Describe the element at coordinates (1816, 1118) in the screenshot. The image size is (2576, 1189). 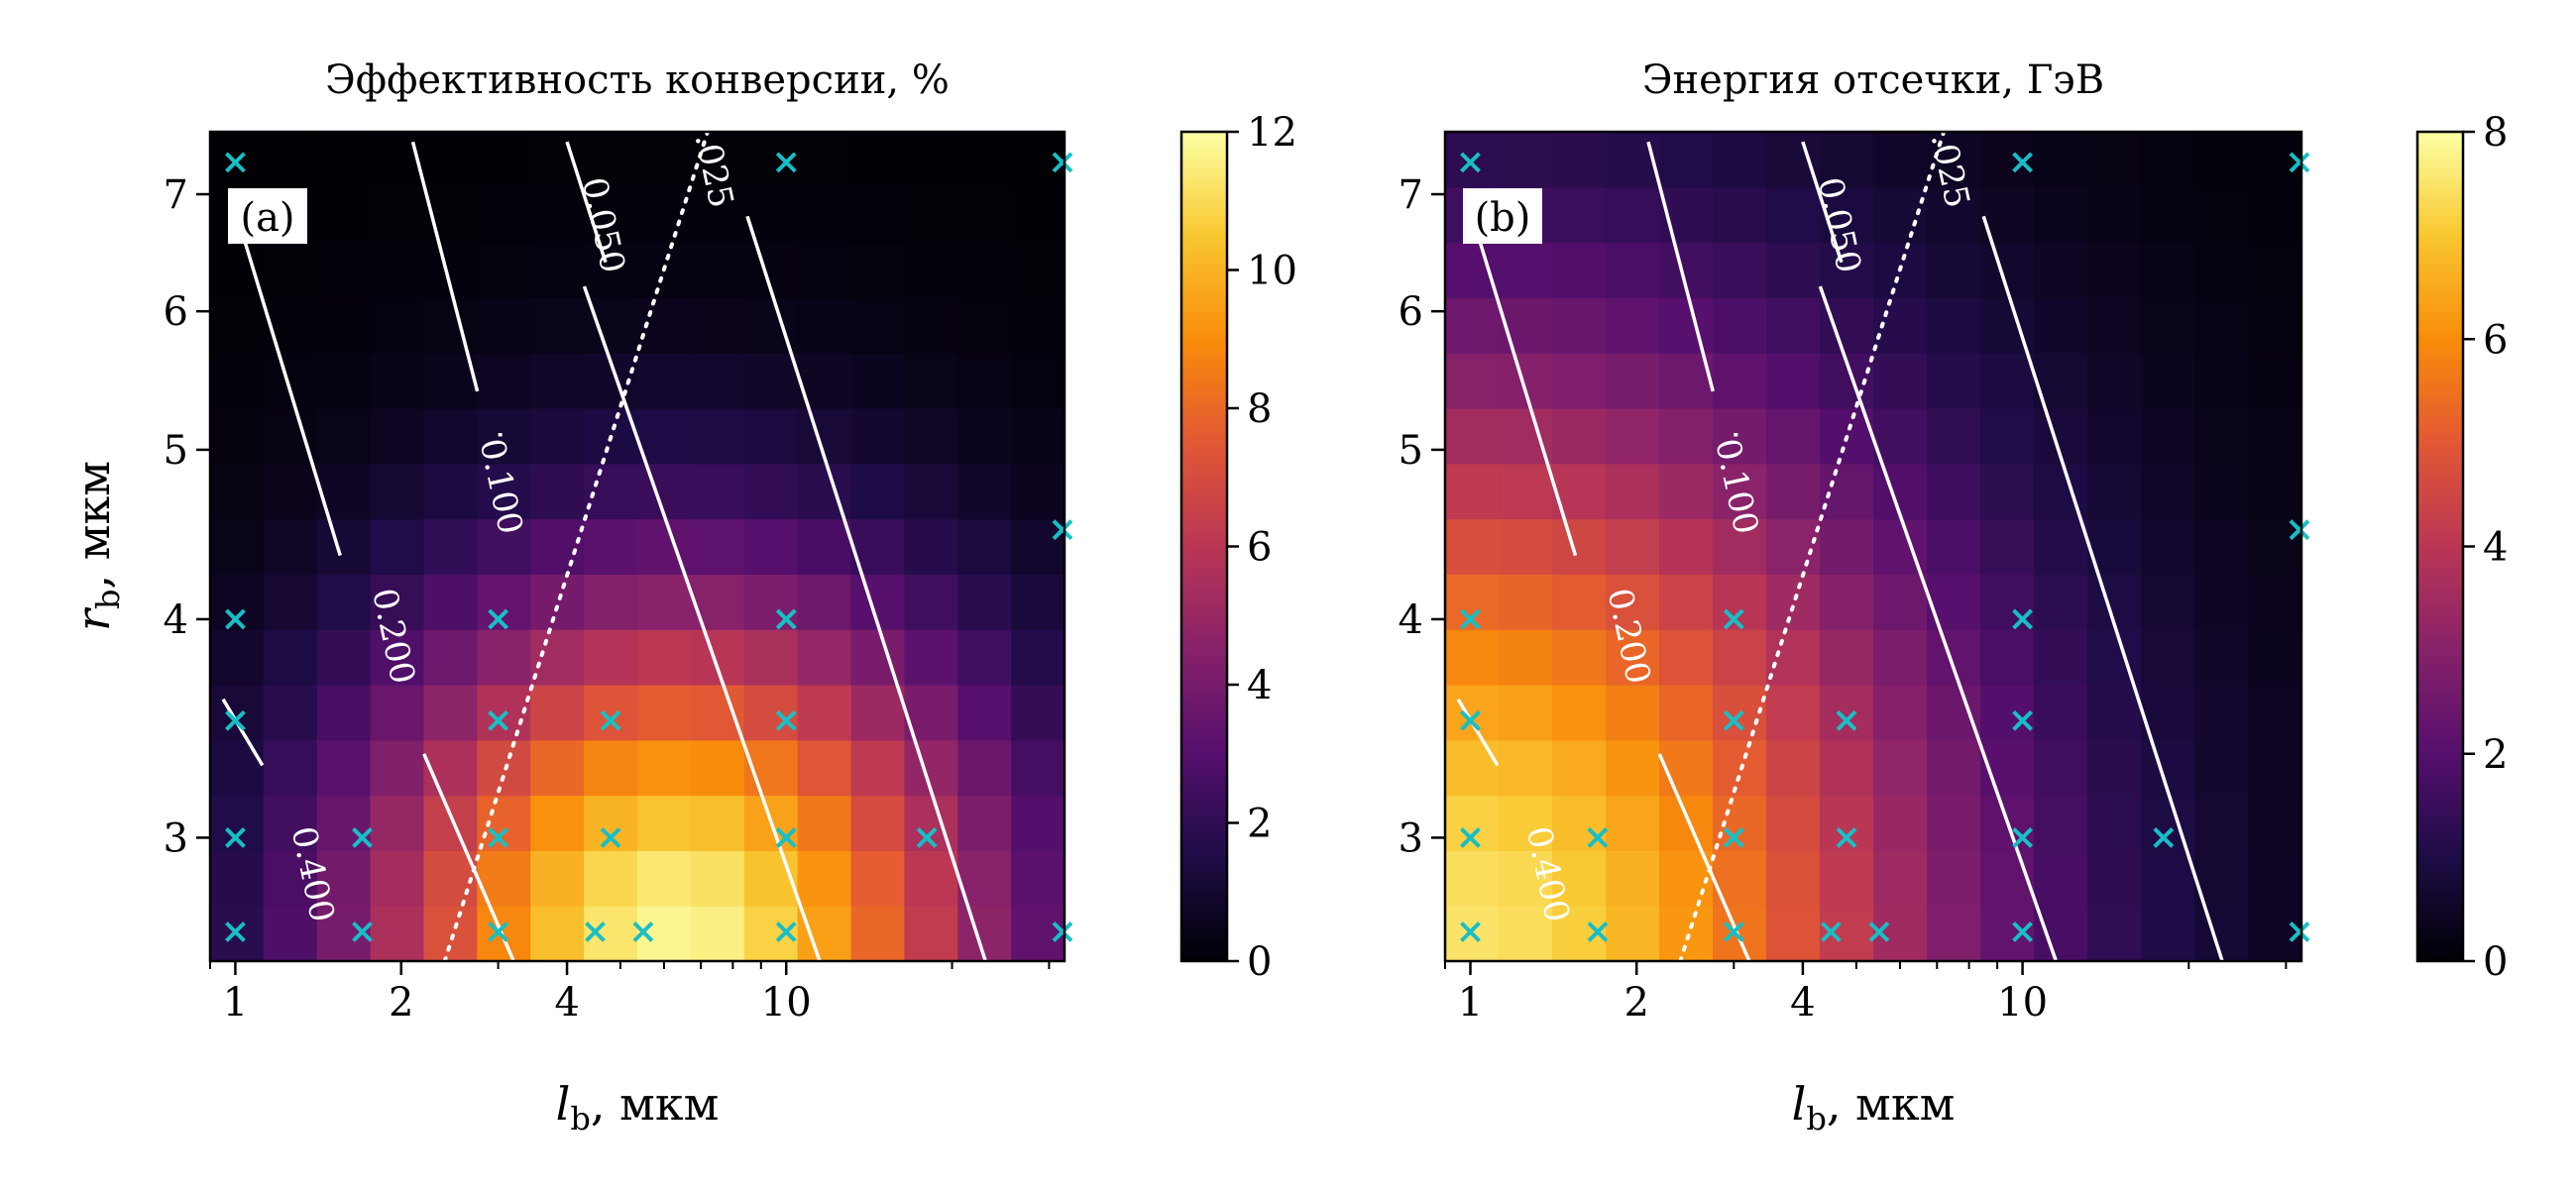
I see `x-axis-label-sub: b` at that location.